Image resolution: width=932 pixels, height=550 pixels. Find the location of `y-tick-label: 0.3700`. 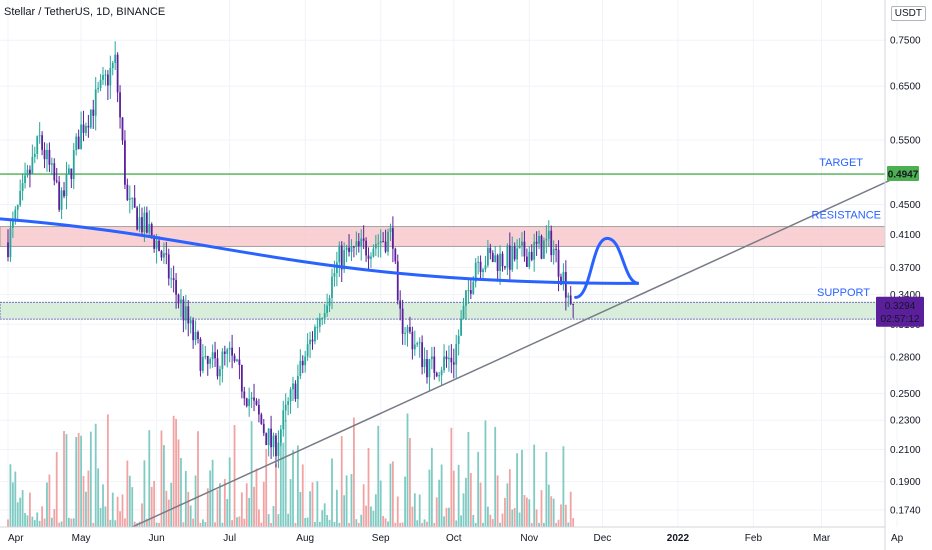

y-tick-label: 0.3700 is located at coordinates (905, 268).